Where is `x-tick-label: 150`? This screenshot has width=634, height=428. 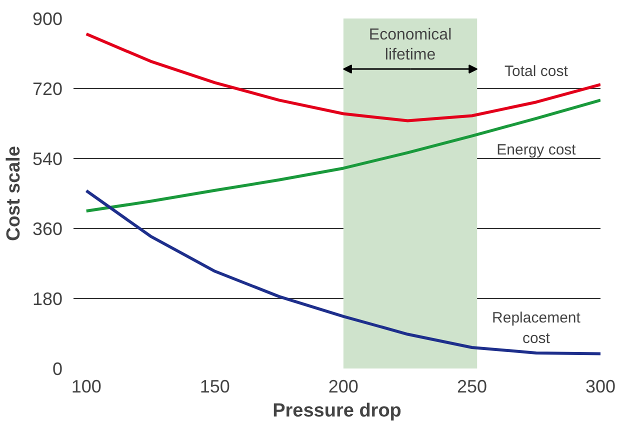 x-tick-label: 150 is located at coordinates (215, 386).